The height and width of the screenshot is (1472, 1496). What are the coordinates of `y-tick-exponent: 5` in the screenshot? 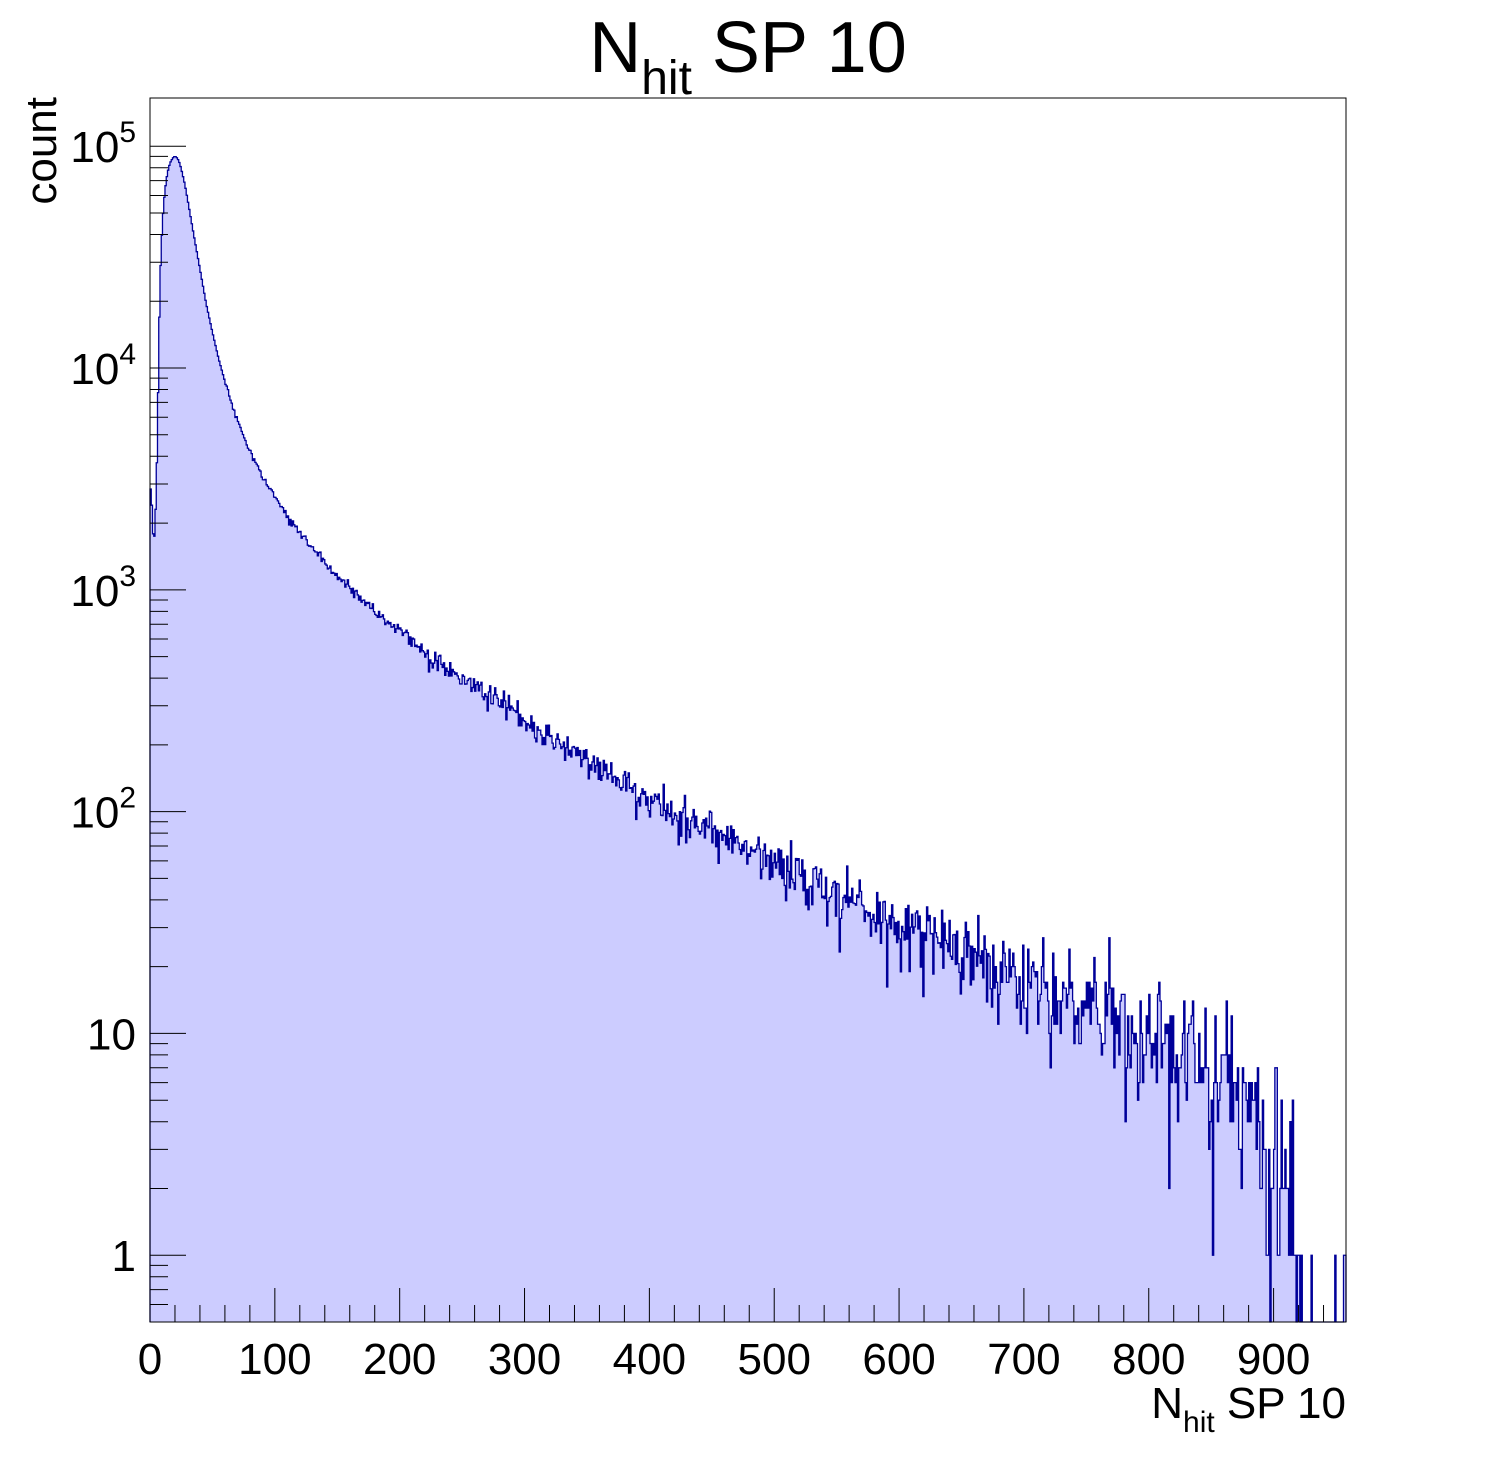 It's located at (127, 132).